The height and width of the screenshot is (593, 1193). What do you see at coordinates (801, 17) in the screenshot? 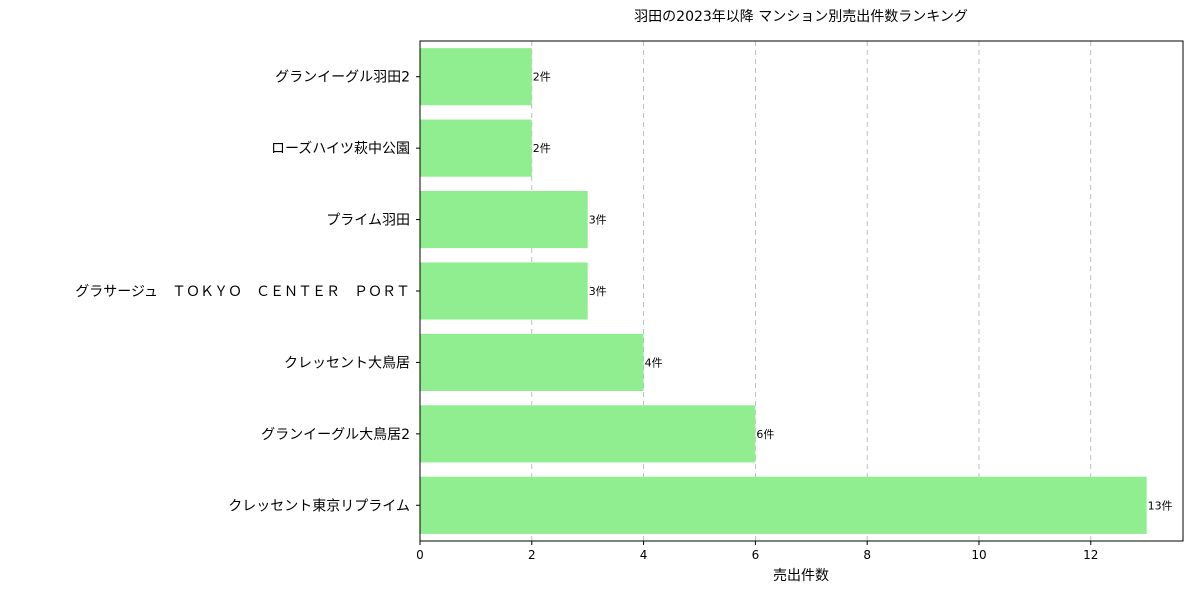
I see `chart-title: 羽田の2023年以降 マンション別売出件数ランキング` at bounding box center [801, 17].